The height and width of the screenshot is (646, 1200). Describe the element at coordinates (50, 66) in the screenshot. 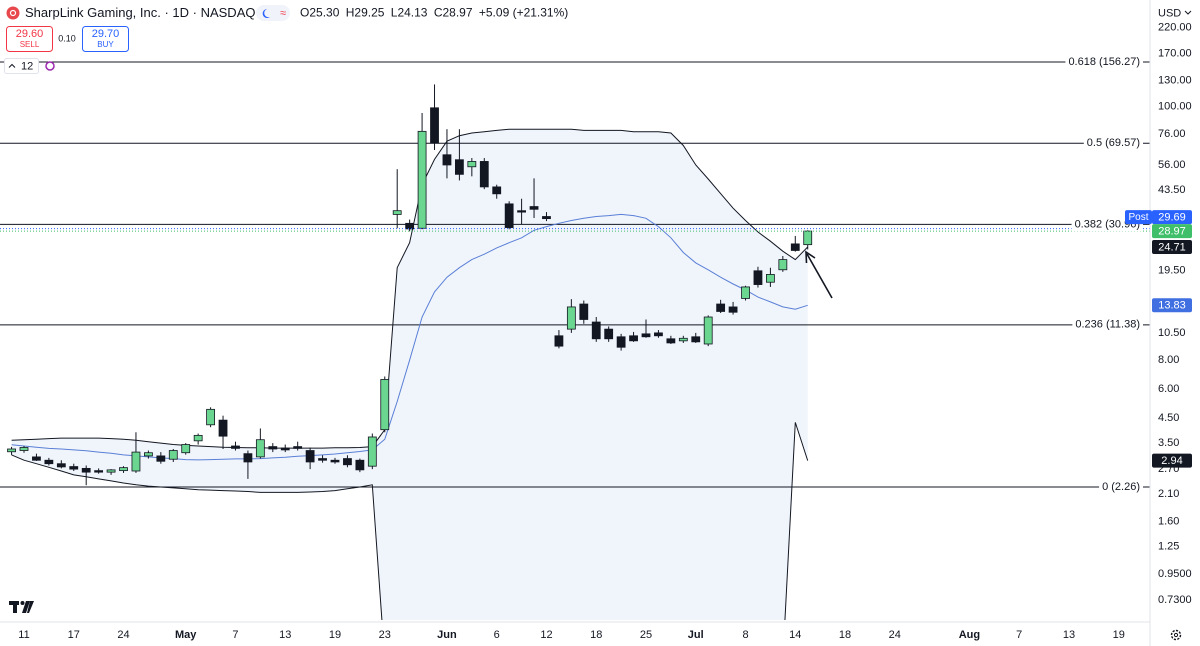

I see `indicator-icon` at that location.